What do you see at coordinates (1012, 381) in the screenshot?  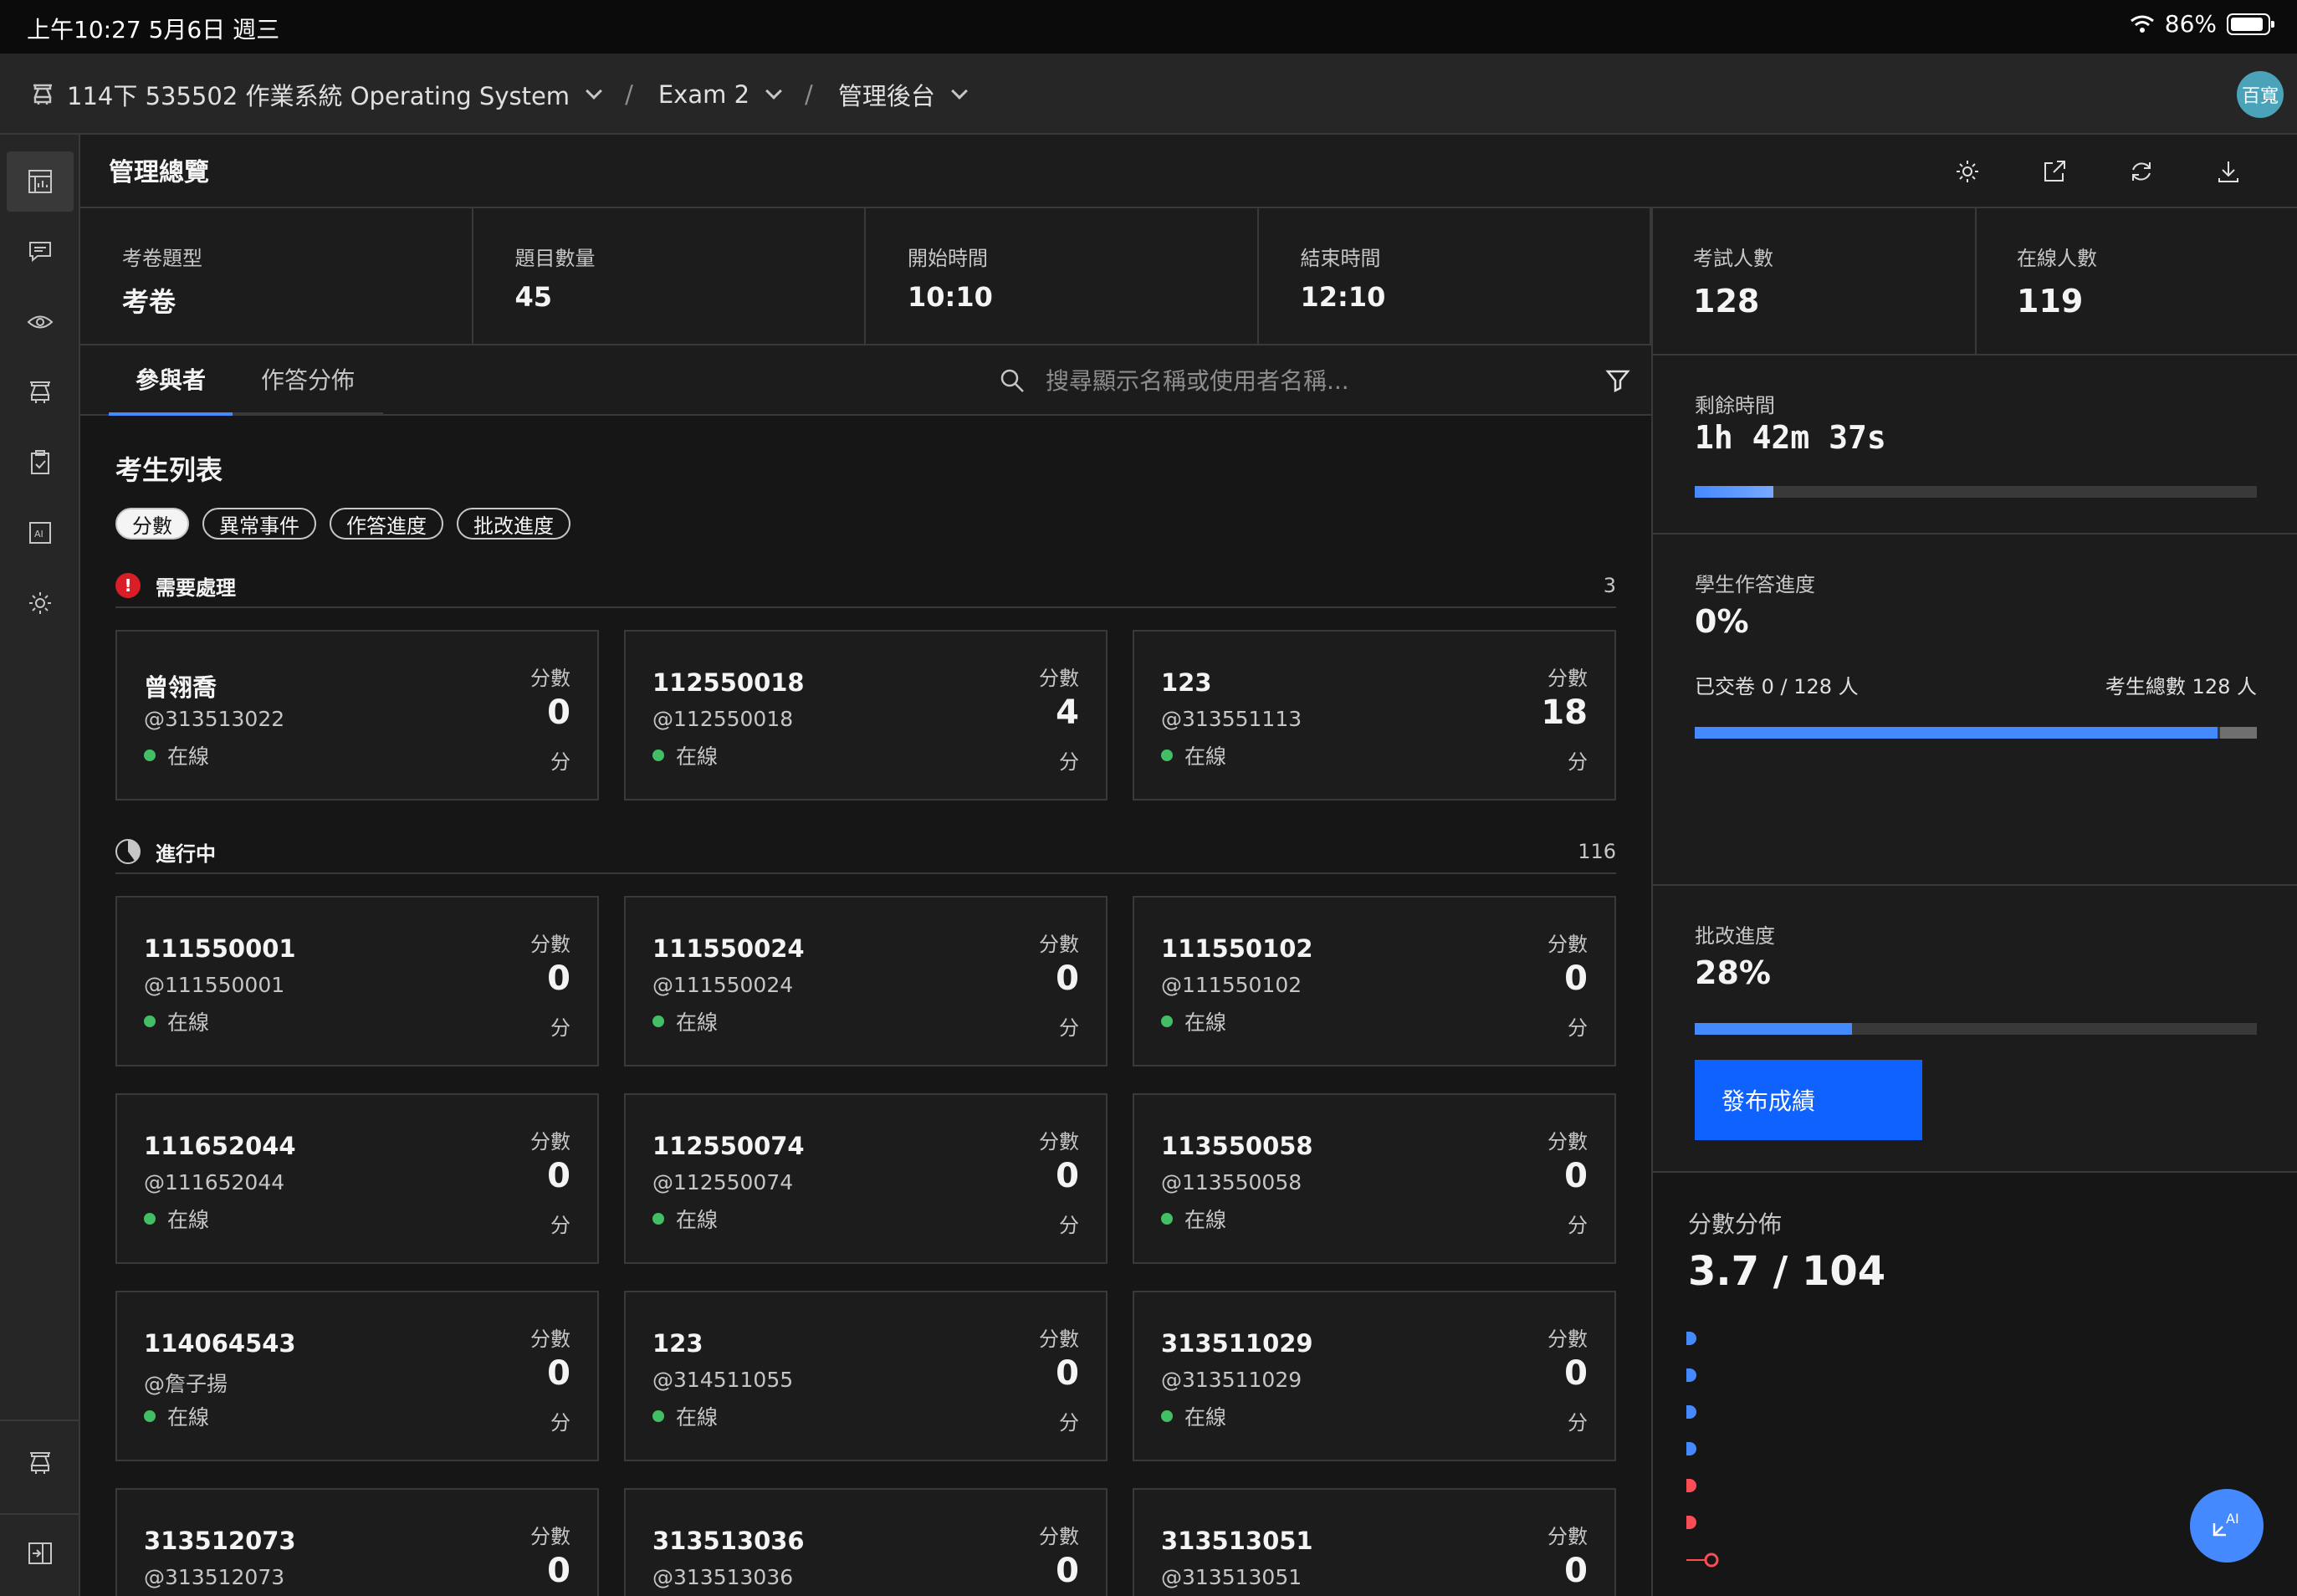 I see `search-icon` at bounding box center [1012, 381].